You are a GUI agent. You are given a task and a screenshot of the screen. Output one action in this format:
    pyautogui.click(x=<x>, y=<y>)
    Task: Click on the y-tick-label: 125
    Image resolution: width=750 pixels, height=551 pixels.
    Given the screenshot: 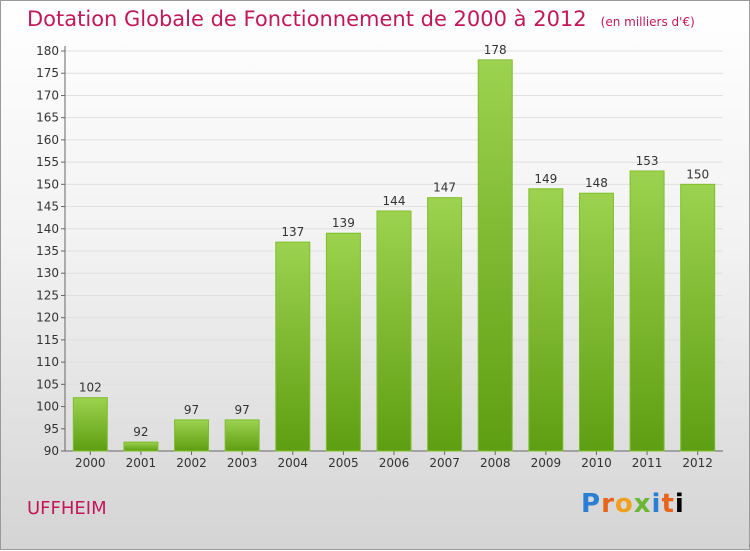 What is the action you would take?
    pyautogui.click(x=47, y=295)
    